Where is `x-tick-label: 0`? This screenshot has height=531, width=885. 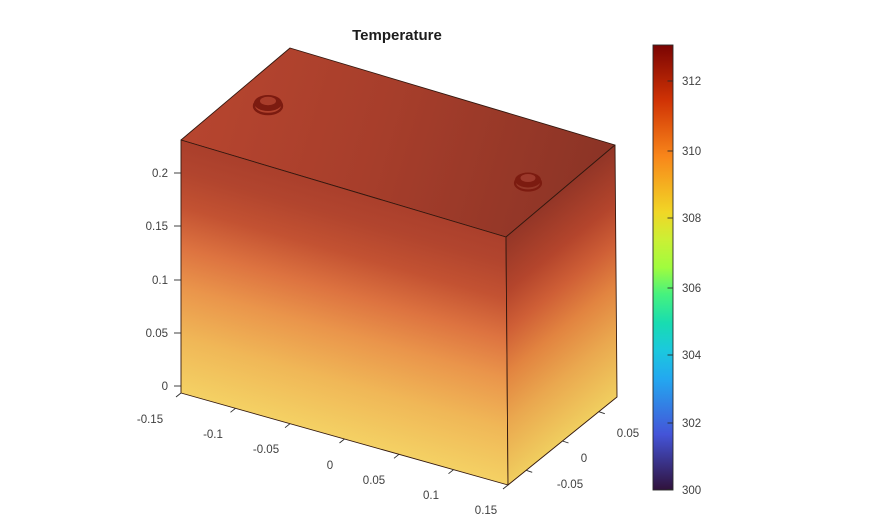 x-tick-label: 0 is located at coordinates (330, 466).